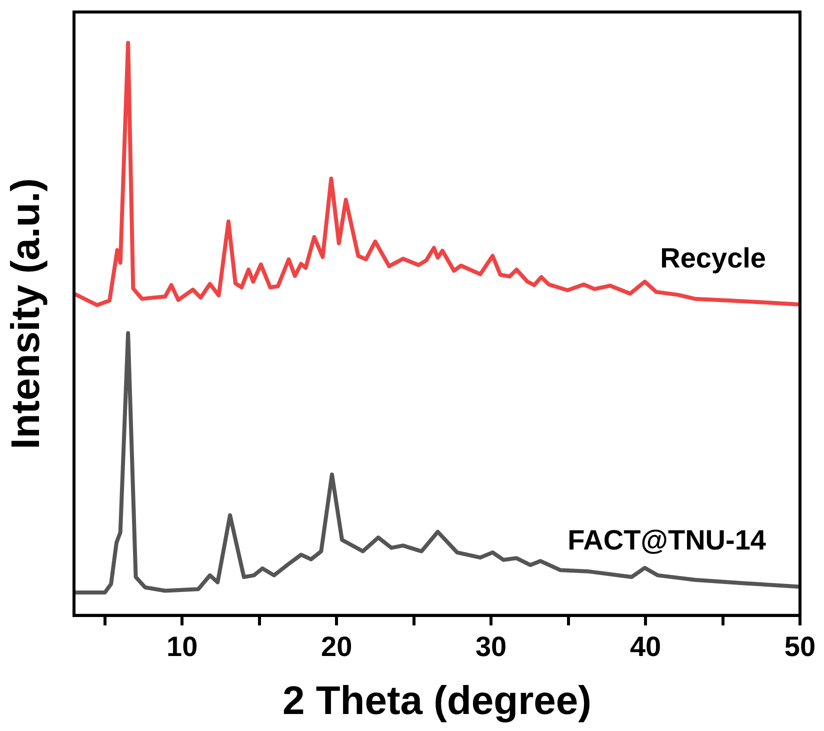 The height and width of the screenshot is (731, 824). What do you see at coordinates (182, 646) in the screenshot?
I see `x-tick-label: 10` at bounding box center [182, 646].